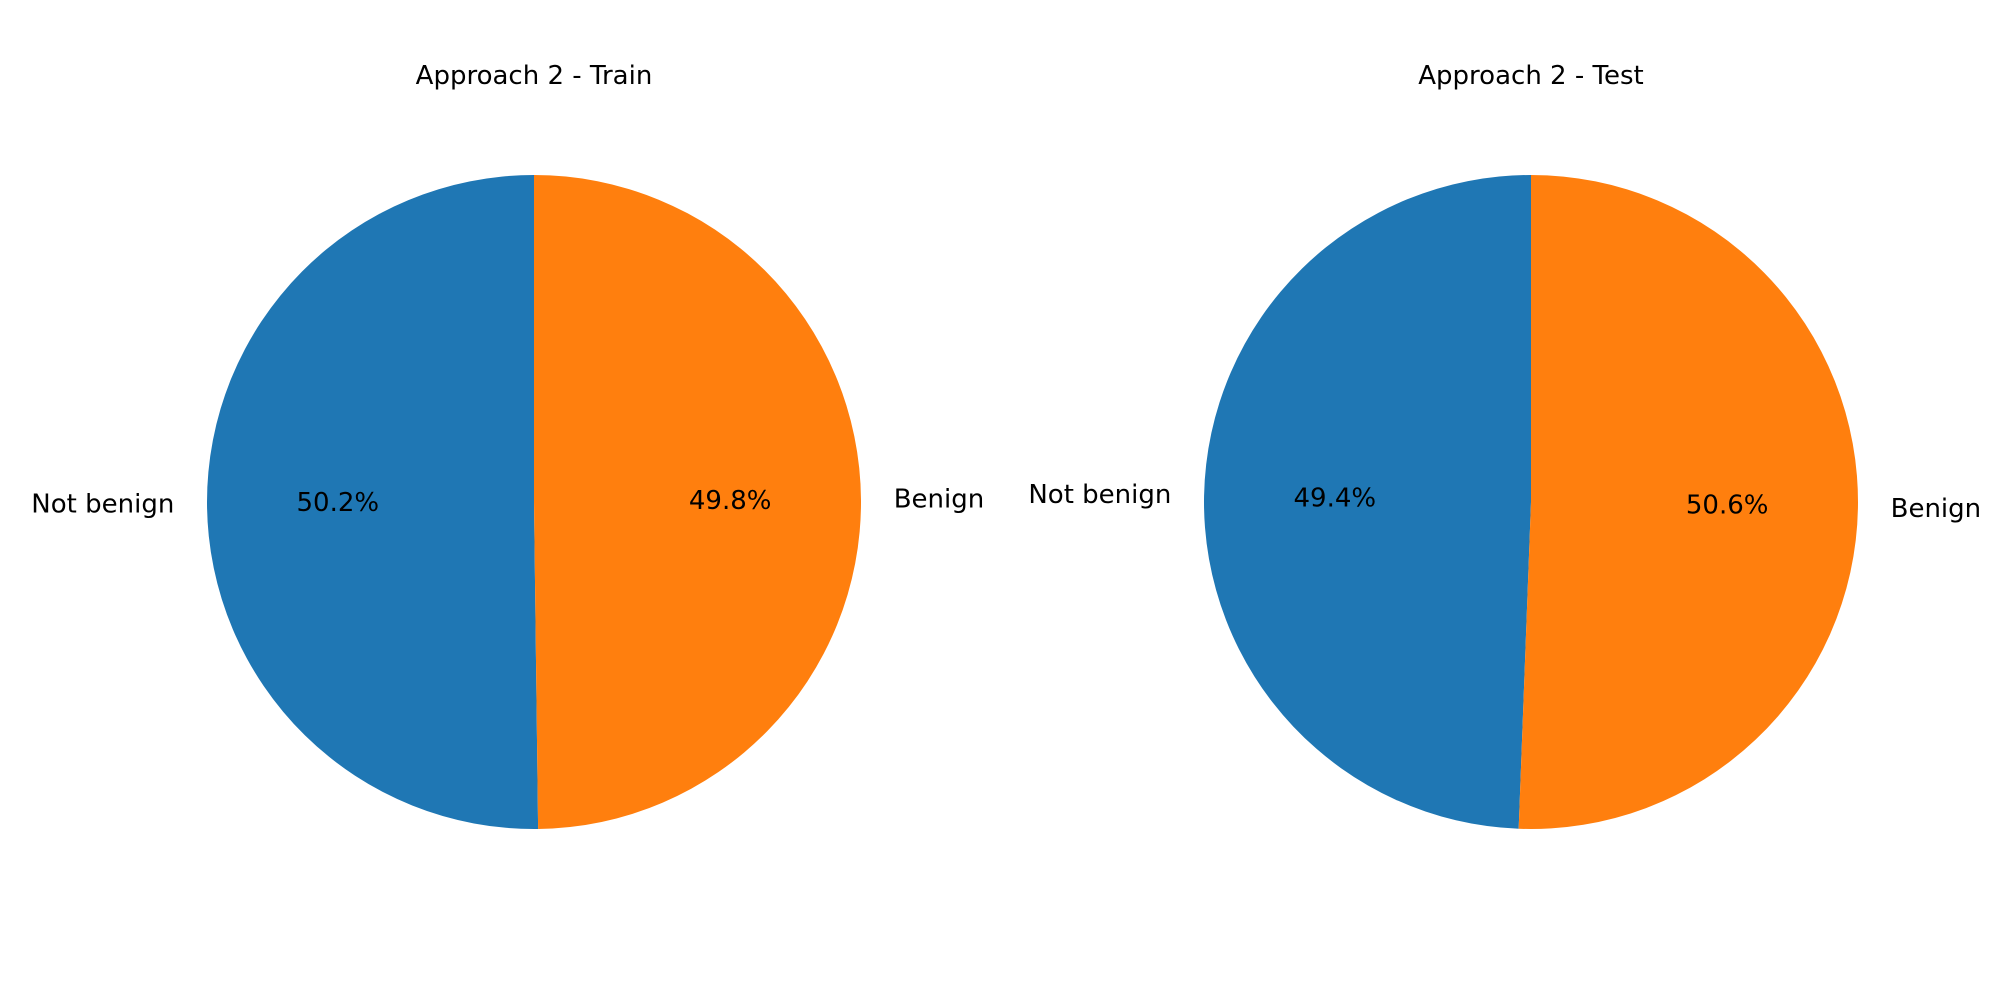 The width and height of the screenshot is (2000, 1000). Describe the element at coordinates (1335, 498) in the screenshot. I see `pie-percent-label: 49.4%` at that location.